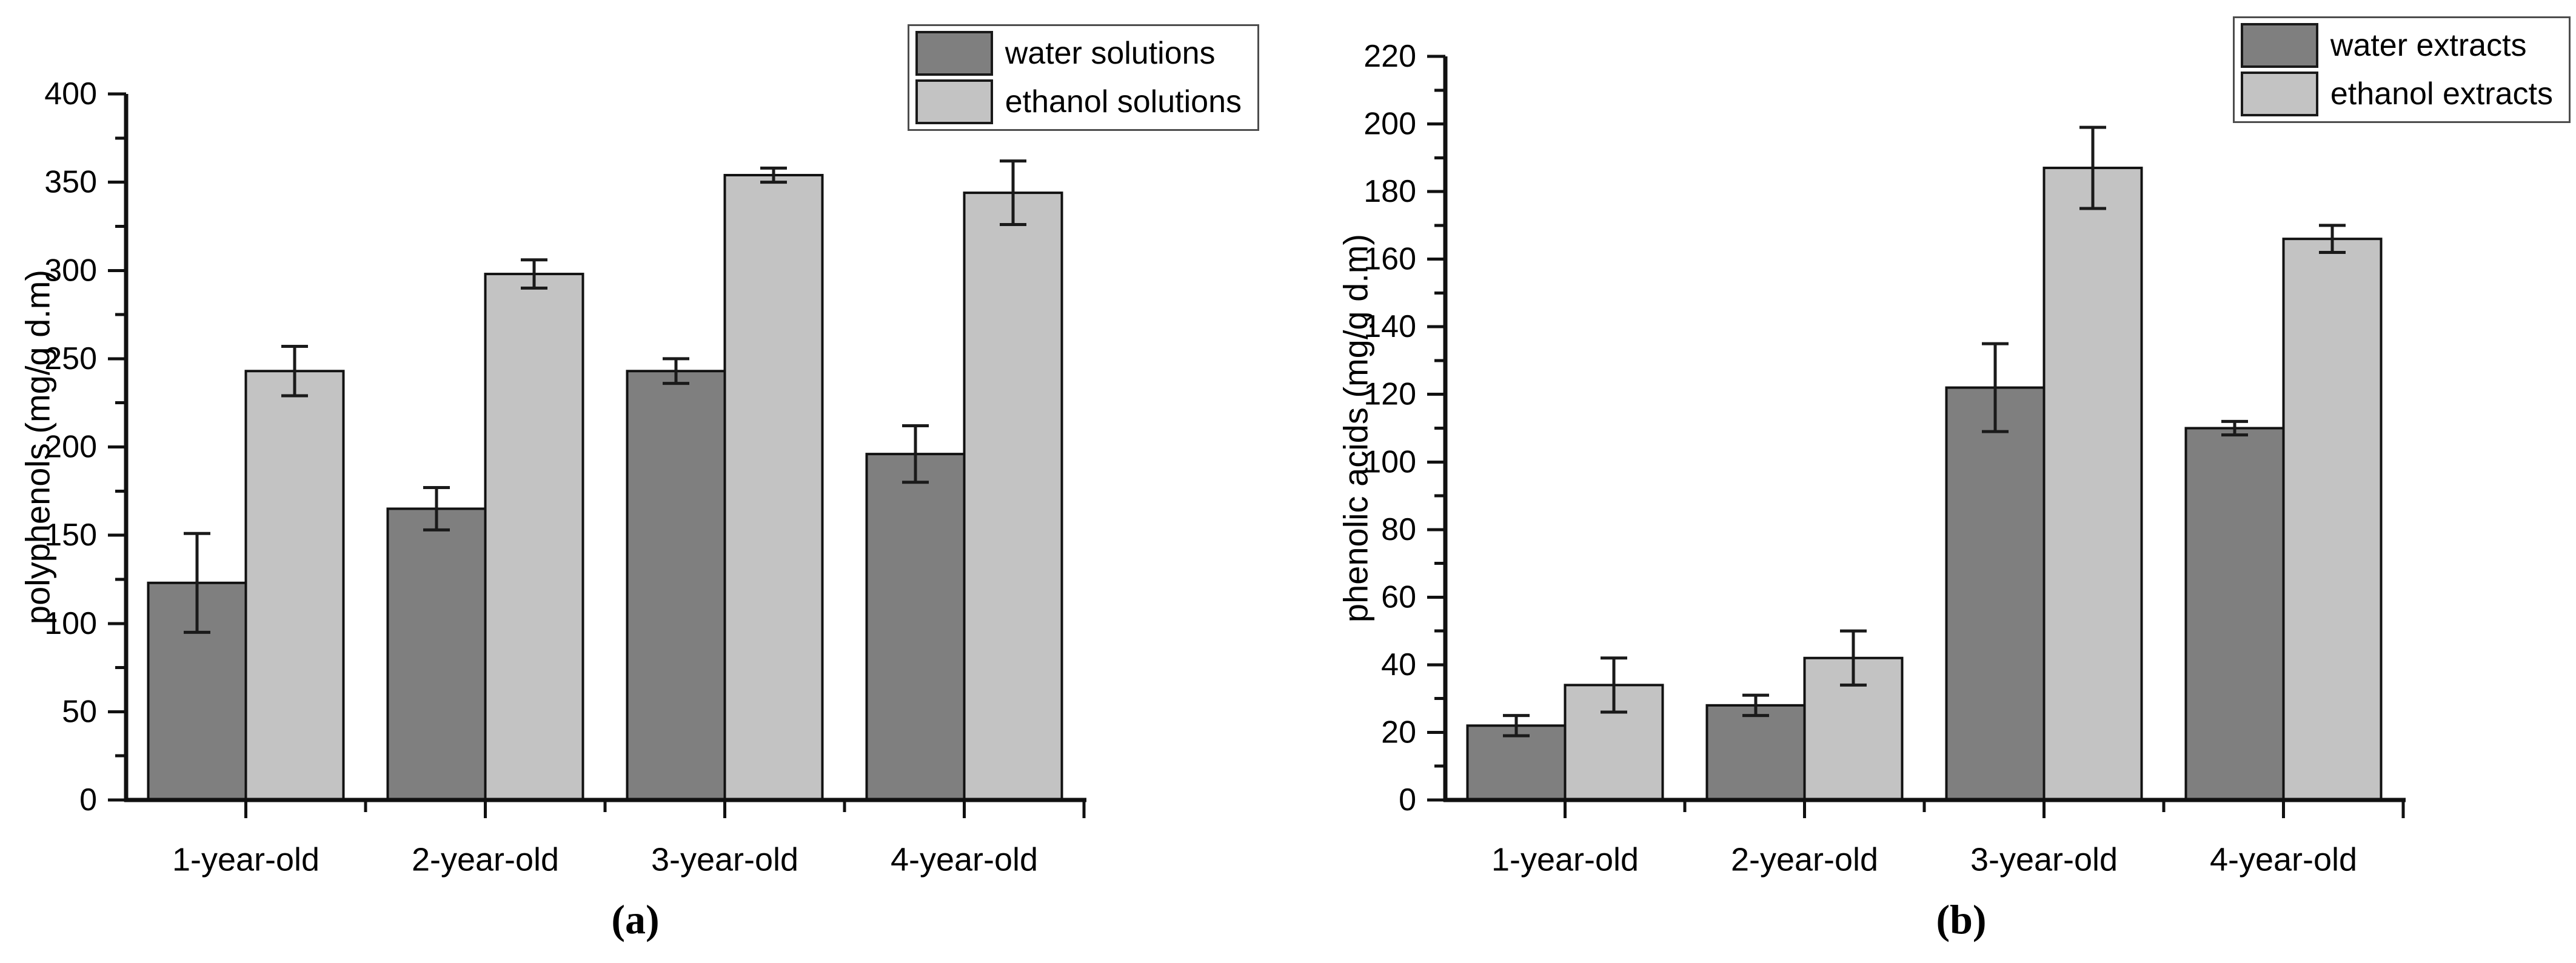 Image resolution: width=2576 pixels, height=963 pixels. I want to click on y-tick-label: 20, so click(1398, 732).